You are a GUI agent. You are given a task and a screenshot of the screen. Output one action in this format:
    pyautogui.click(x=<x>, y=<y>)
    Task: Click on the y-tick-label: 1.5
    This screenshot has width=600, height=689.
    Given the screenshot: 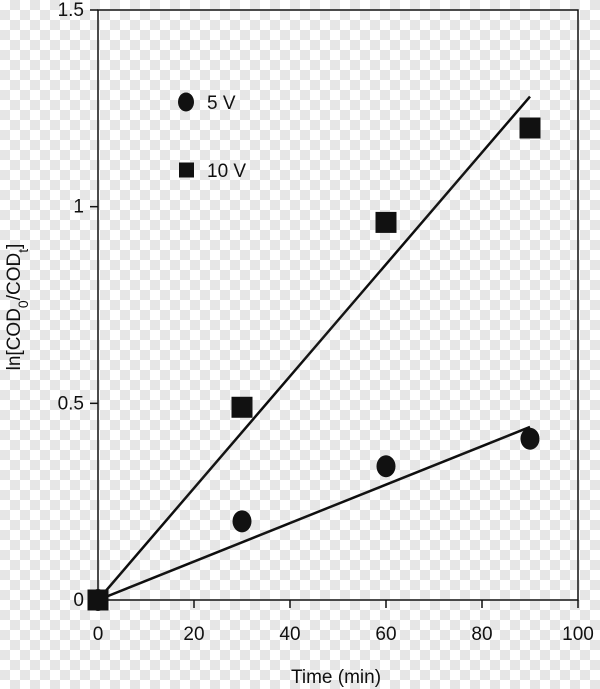 What is the action you would take?
    pyautogui.click(x=71, y=10)
    